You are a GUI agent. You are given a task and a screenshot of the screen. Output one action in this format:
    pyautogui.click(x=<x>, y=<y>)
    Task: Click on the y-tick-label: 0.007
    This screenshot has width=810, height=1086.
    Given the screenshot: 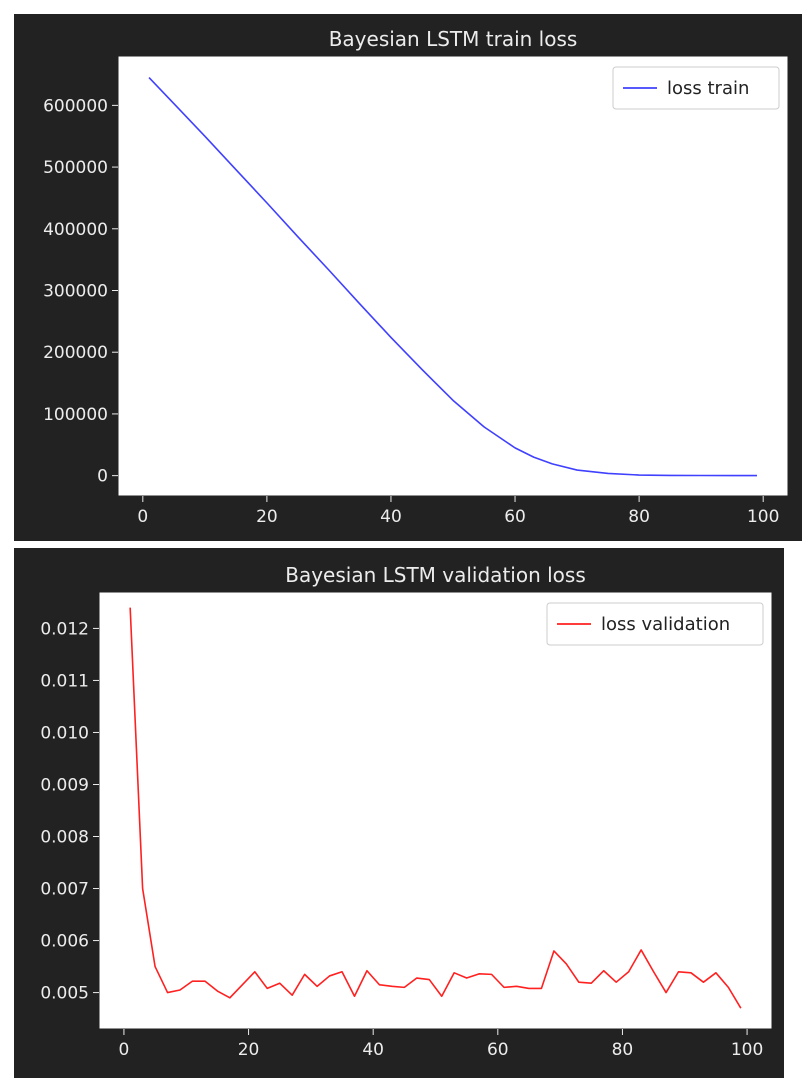 What is the action you would take?
    pyautogui.click(x=64, y=890)
    